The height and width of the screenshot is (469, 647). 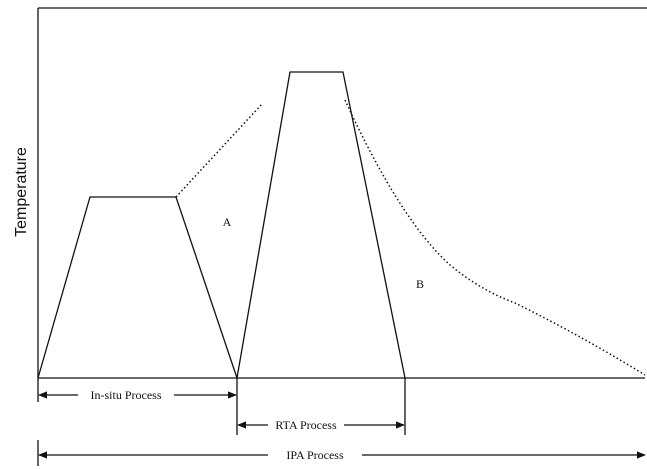 I want to click on span-label: IPA Process, so click(x=315, y=455).